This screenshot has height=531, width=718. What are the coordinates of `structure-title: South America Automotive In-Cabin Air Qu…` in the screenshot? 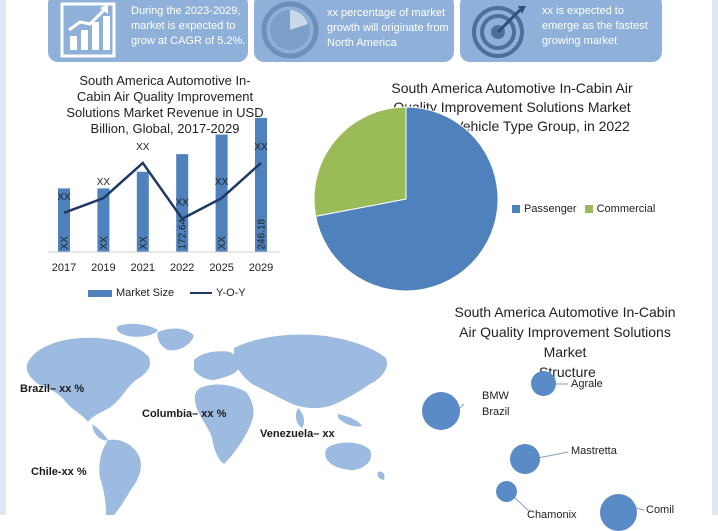 It's located at (565, 342).